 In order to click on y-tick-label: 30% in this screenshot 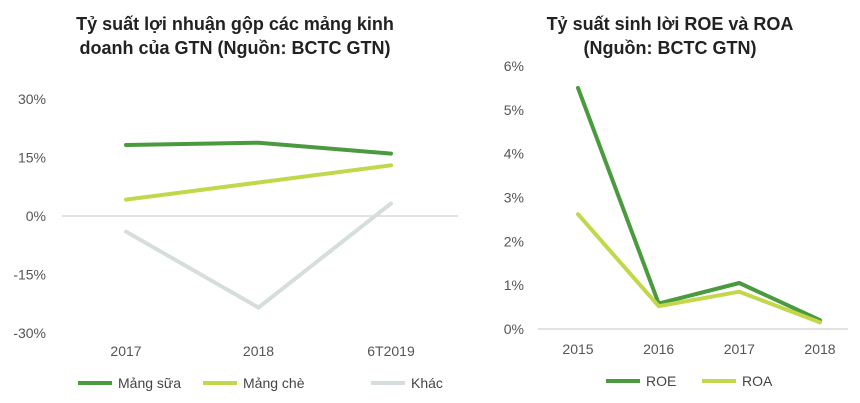, I will do `click(32, 99)`.